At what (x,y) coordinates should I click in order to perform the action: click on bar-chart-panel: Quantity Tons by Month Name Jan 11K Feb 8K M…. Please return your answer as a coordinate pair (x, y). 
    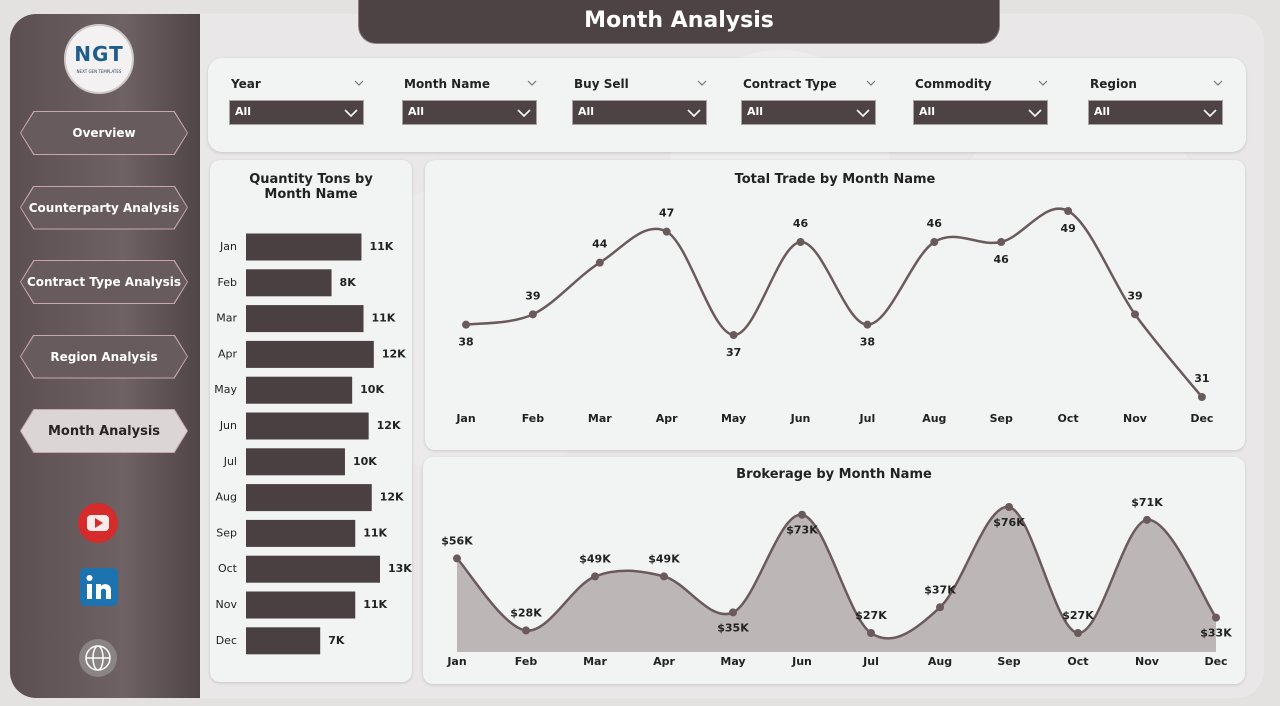
    Looking at the image, I should click on (311, 421).